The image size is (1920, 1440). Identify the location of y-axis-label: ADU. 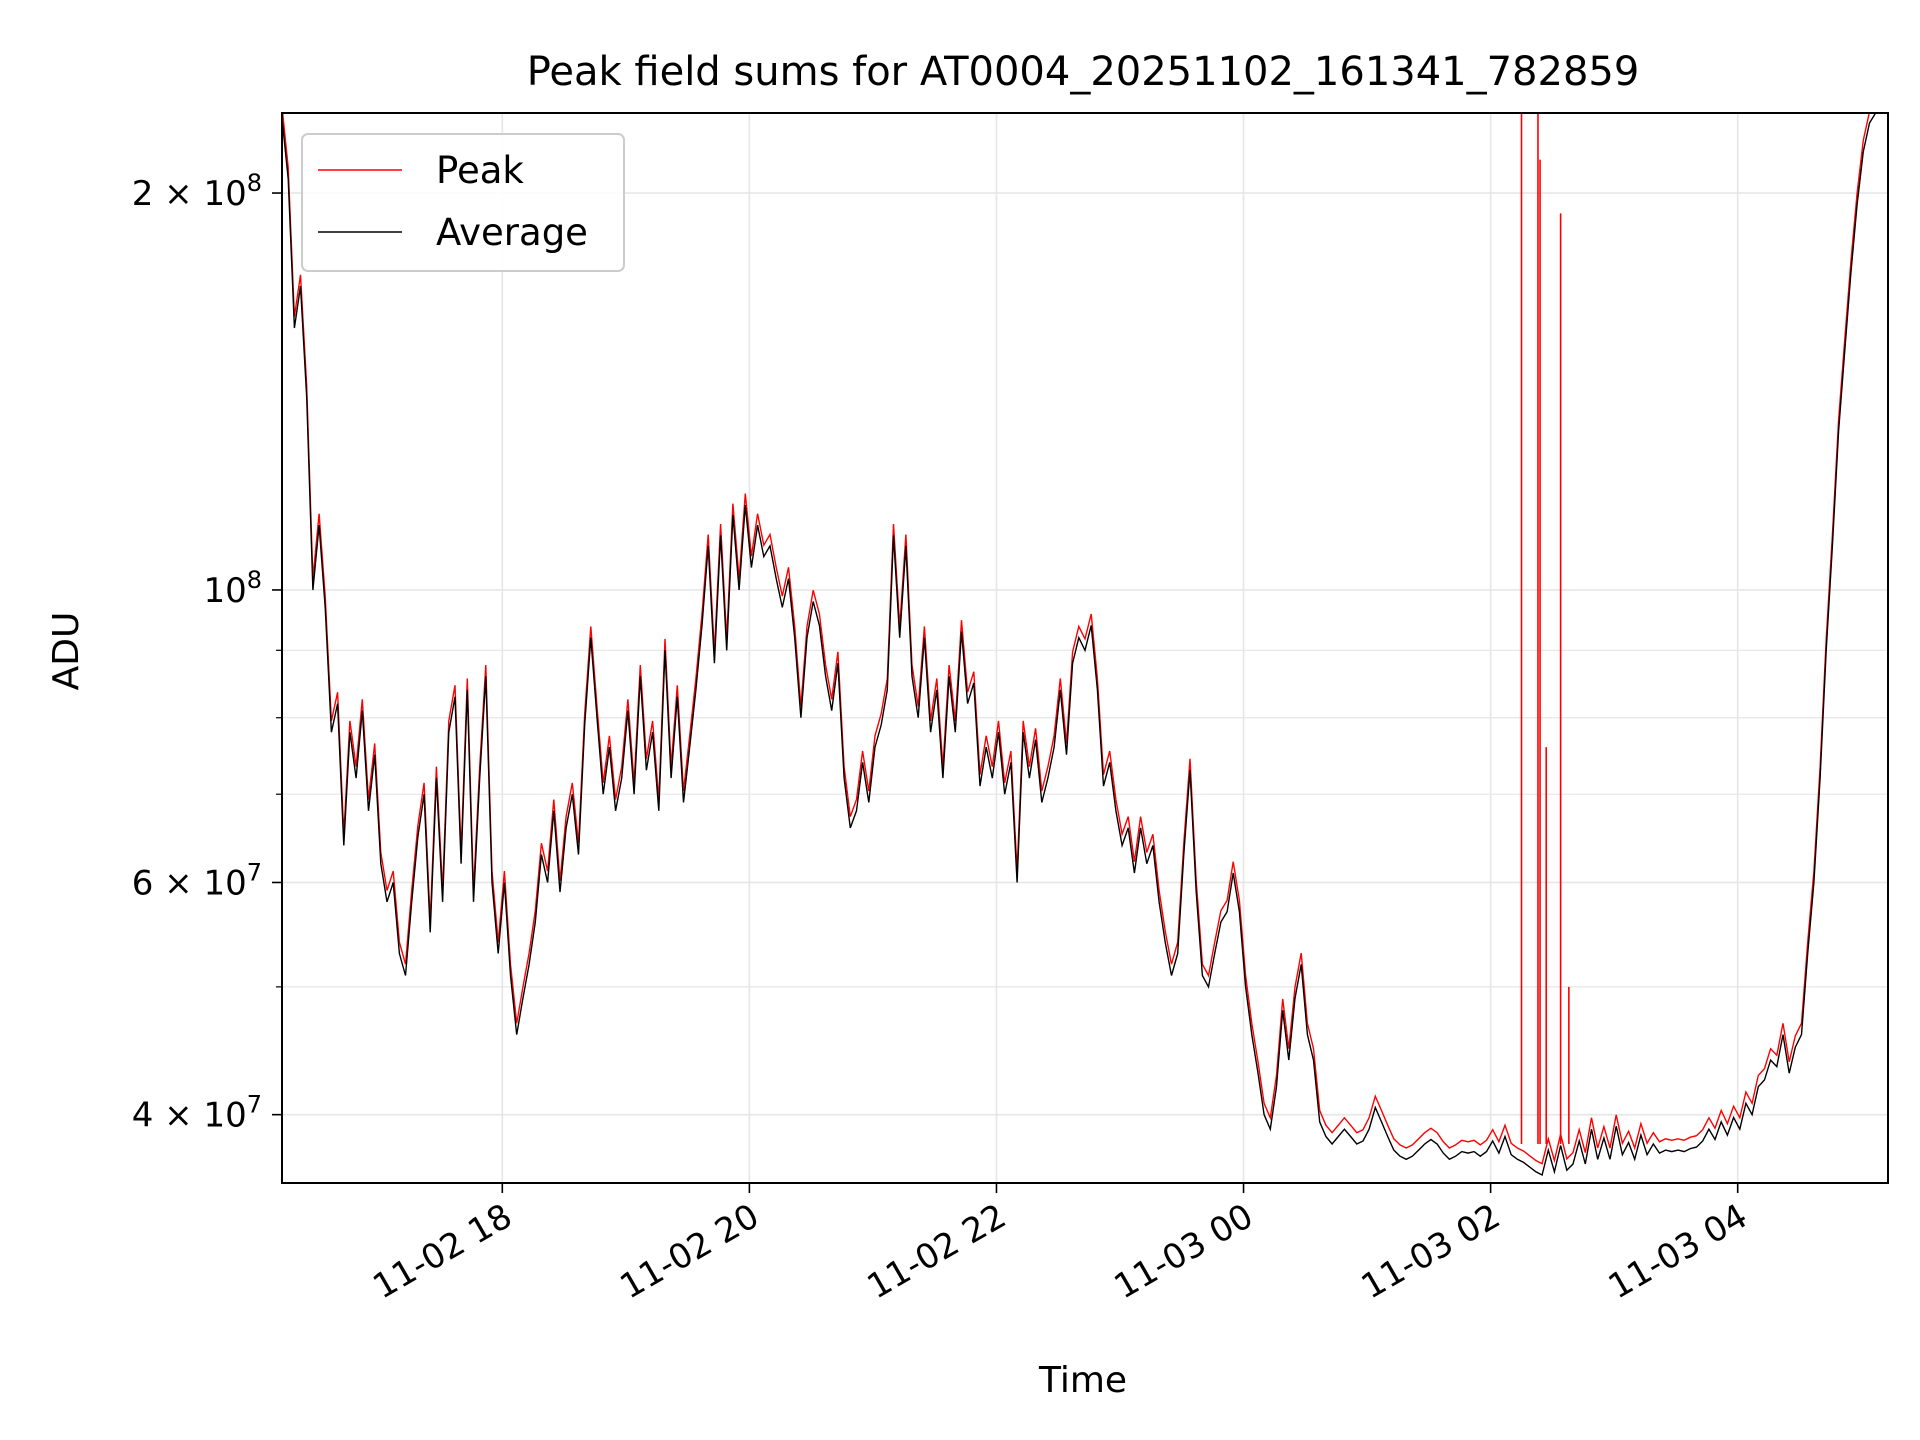
(66, 651).